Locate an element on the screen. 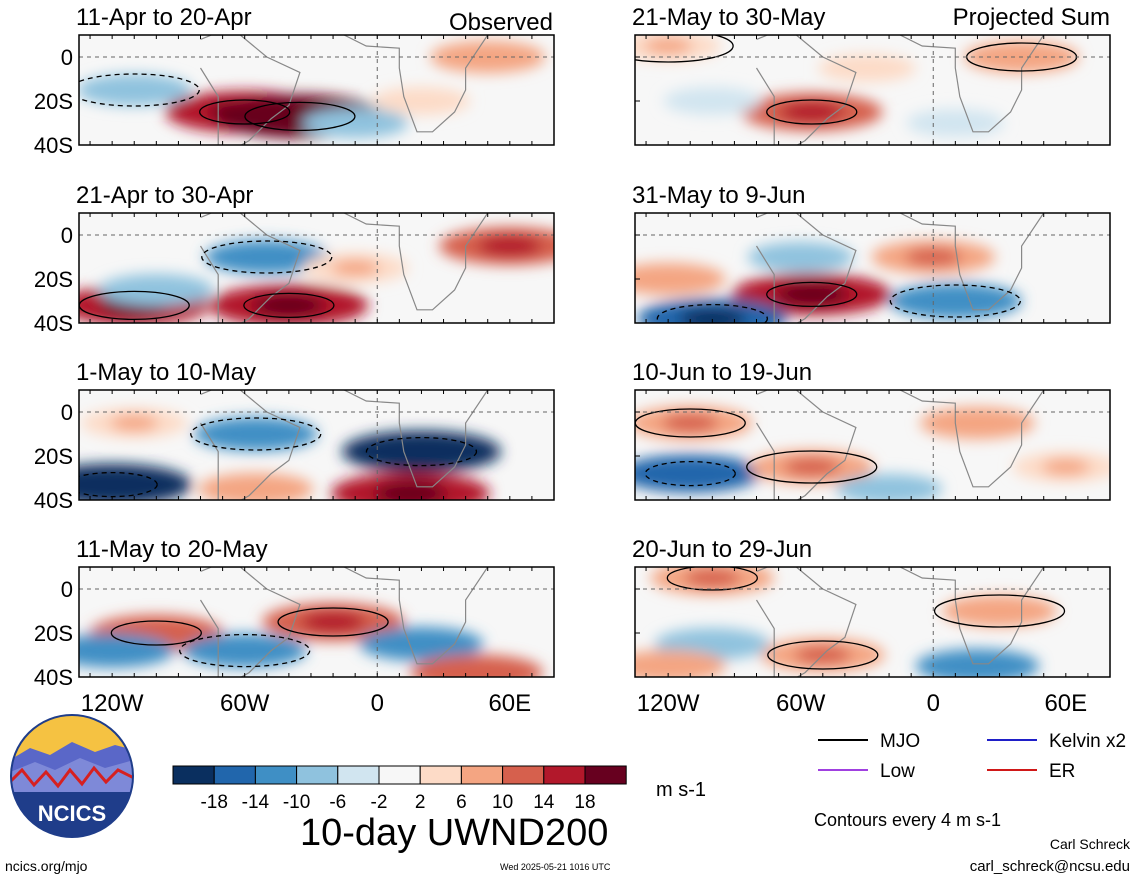  panel-title: 31-May to 9-Jun is located at coordinates (718, 195).